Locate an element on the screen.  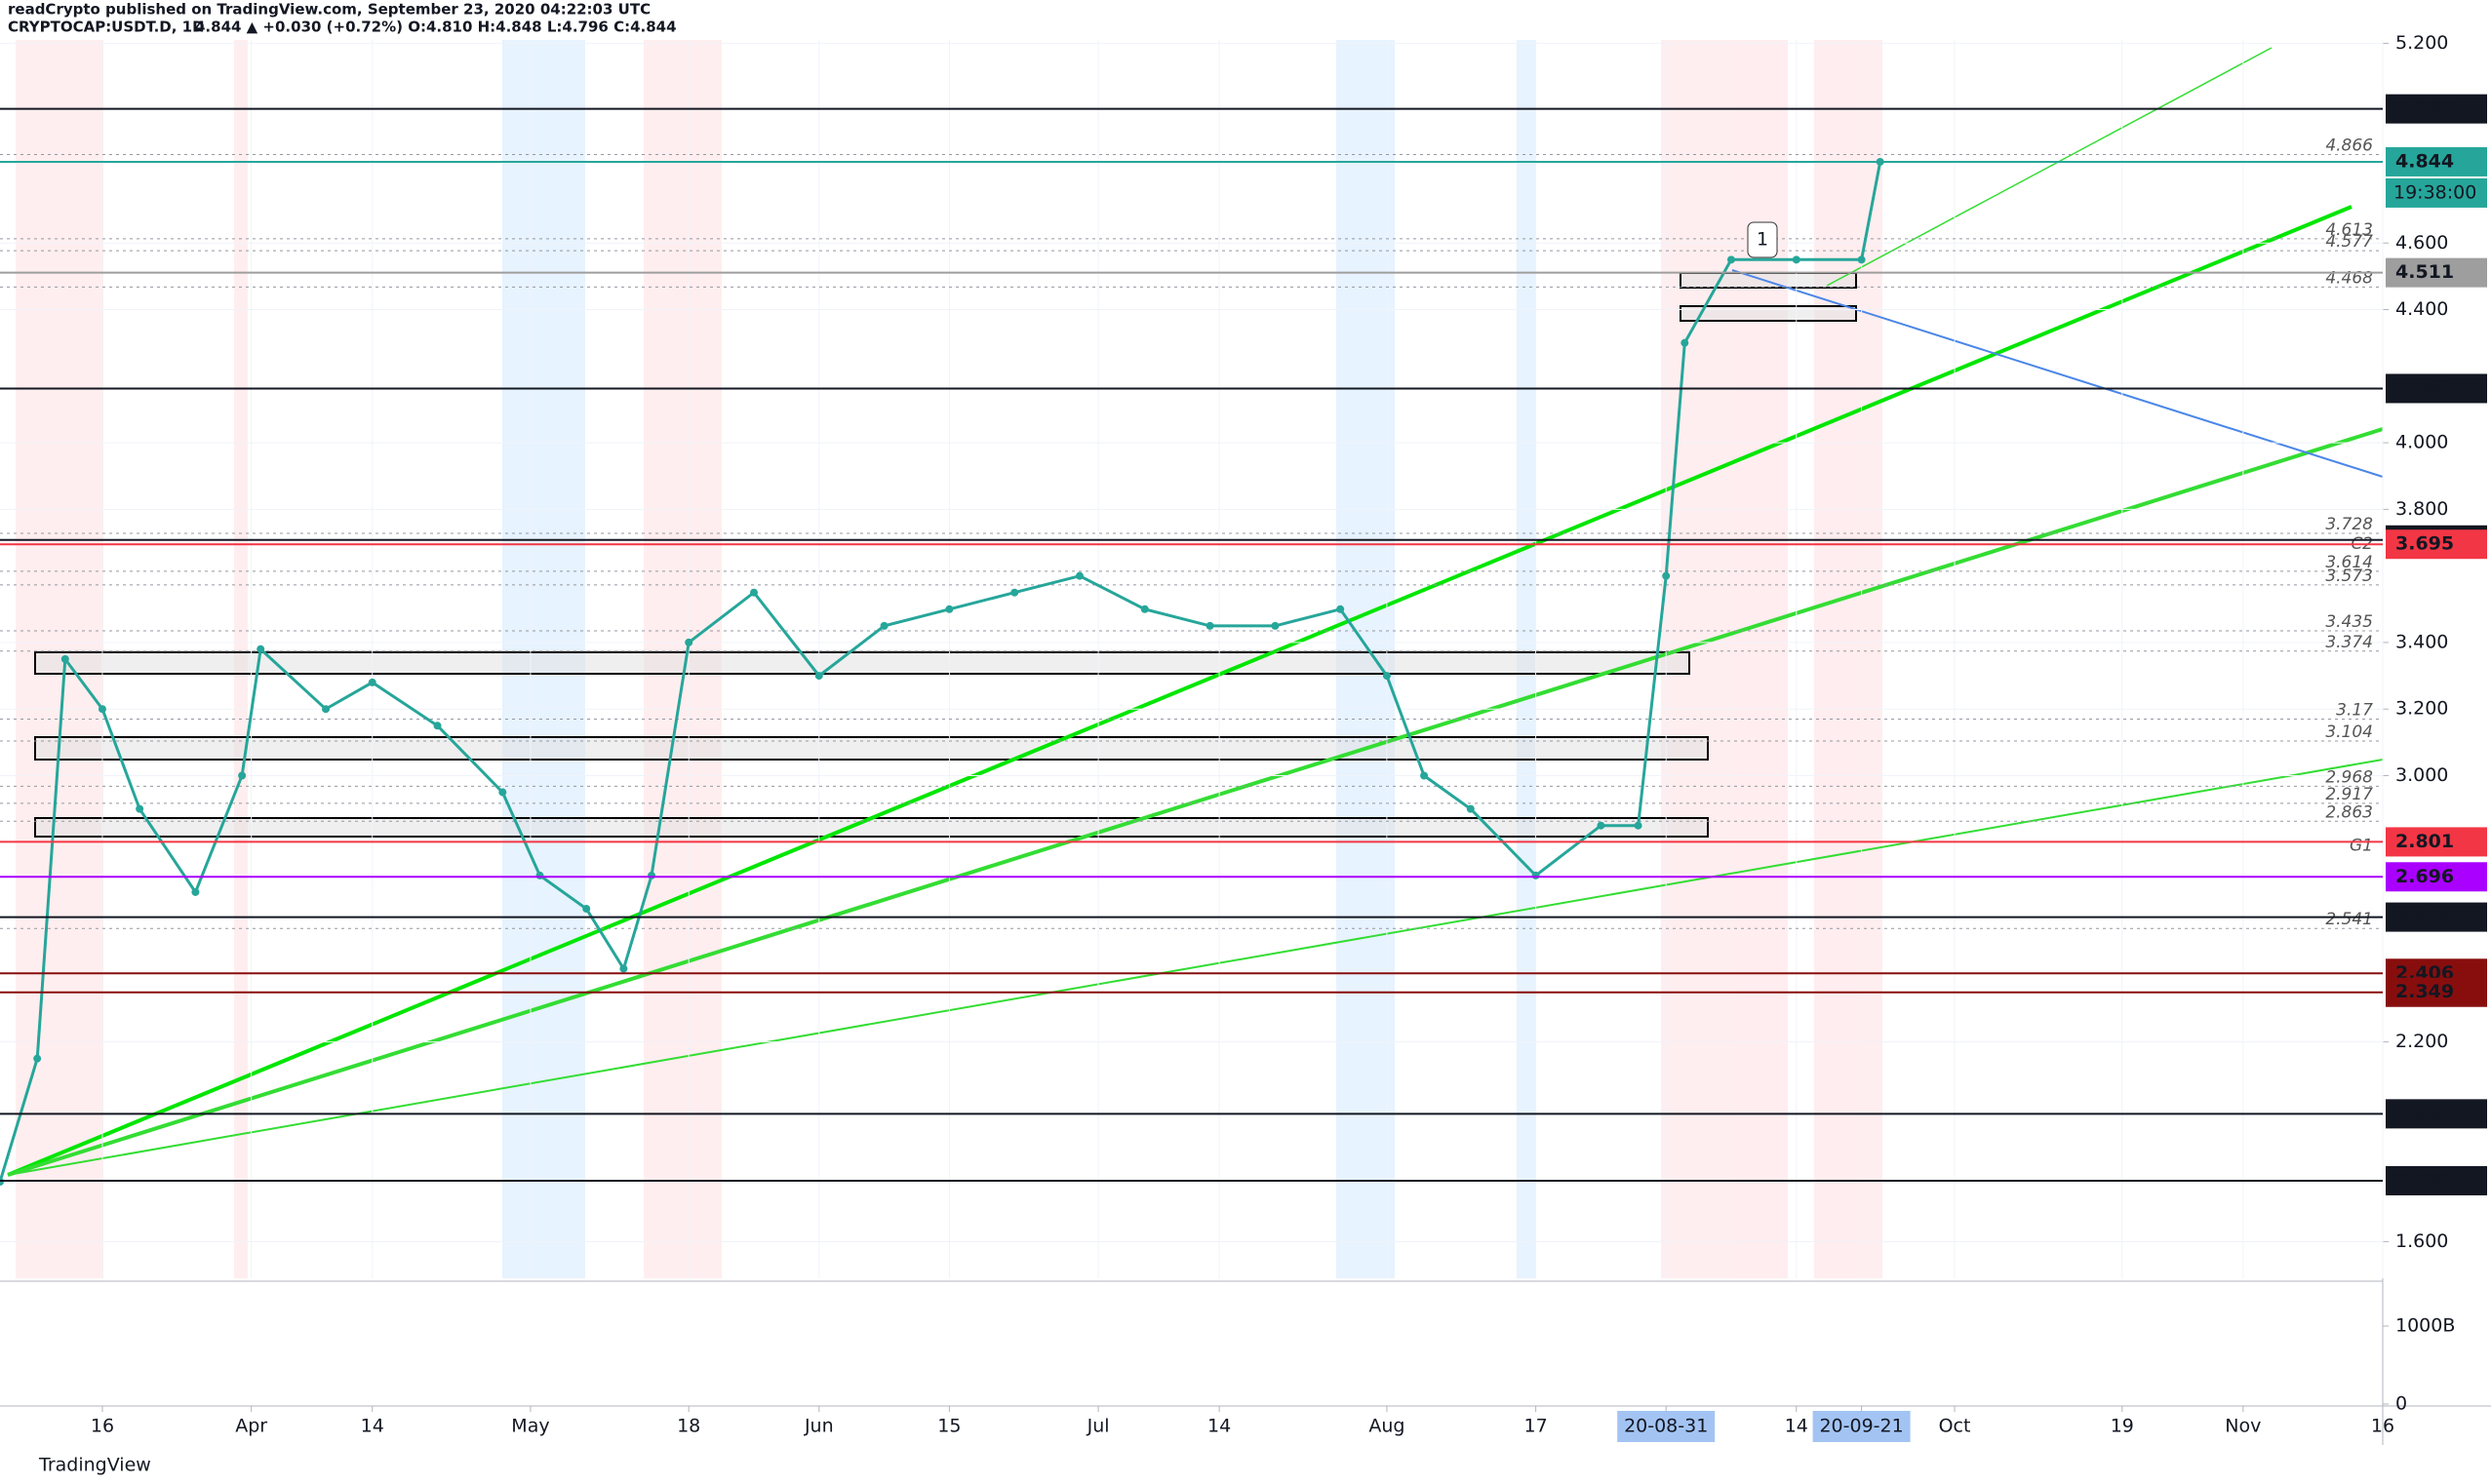
callout-box is located at coordinates (1763, 239).